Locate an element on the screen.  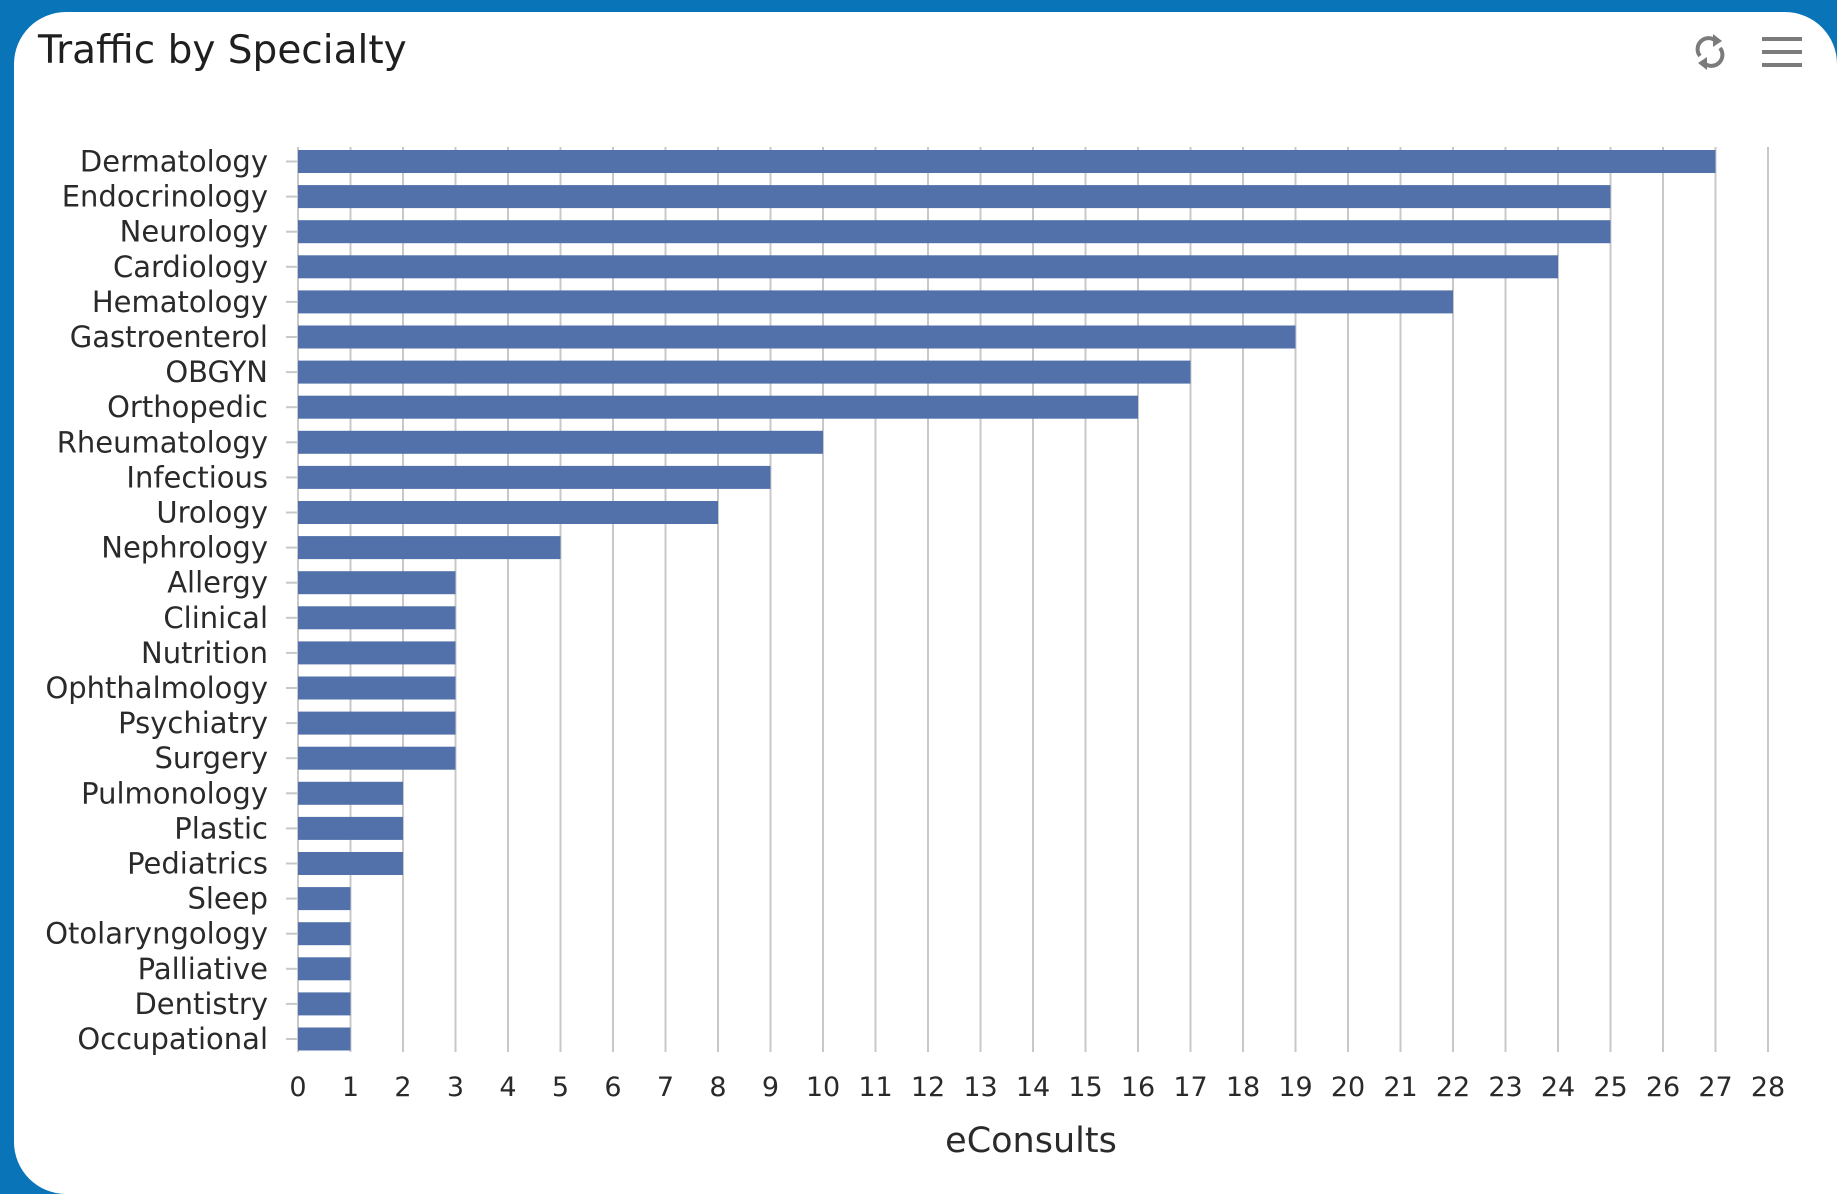
category-label: Allergy is located at coordinates (217, 583).